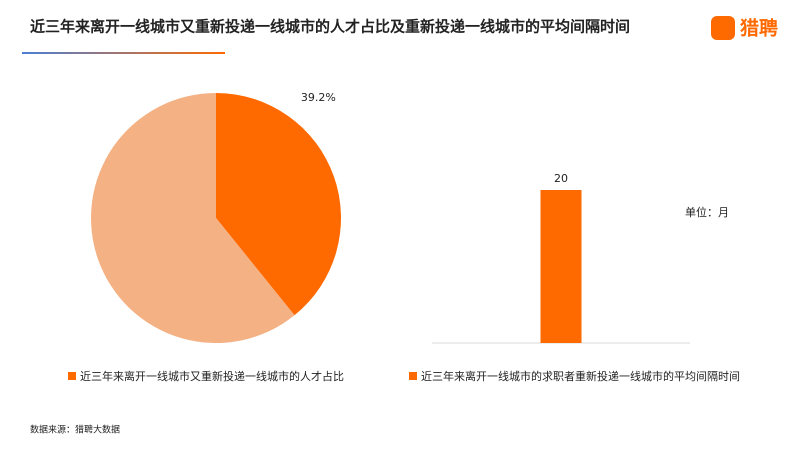 The height and width of the screenshot is (450, 800). Describe the element at coordinates (759, 28) in the screenshot. I see `logo-text: 猎聘` at that location.